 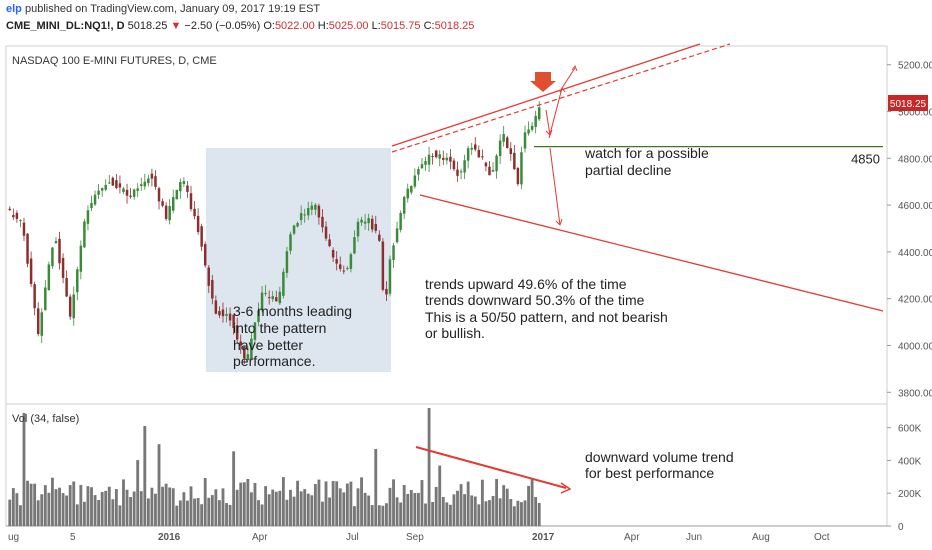 What do you see at coordinates (546, 95) in the screenshot?
I see `upper-trendline` at bounding box center [546, 95].